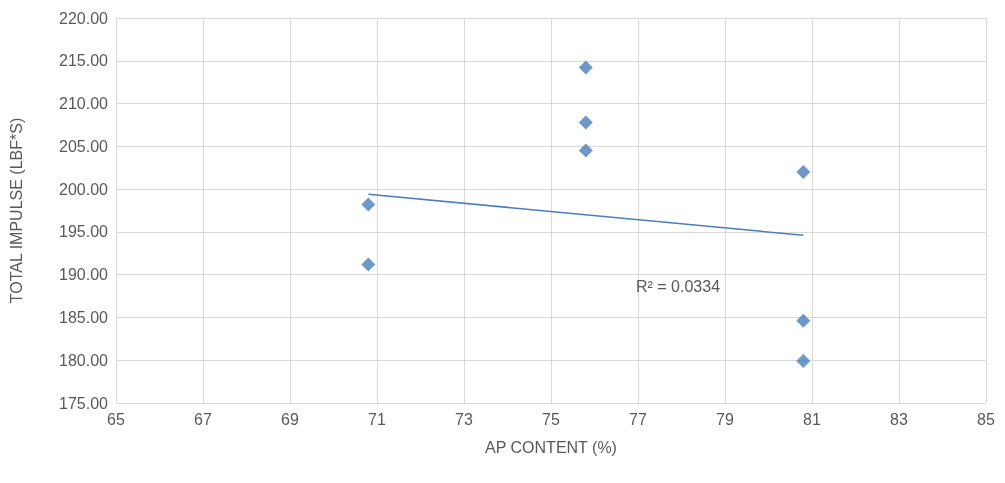 The width and height of the screenshot is (1005, 483). I want to click on y-tick-label: 180.00, so click(84, 360).